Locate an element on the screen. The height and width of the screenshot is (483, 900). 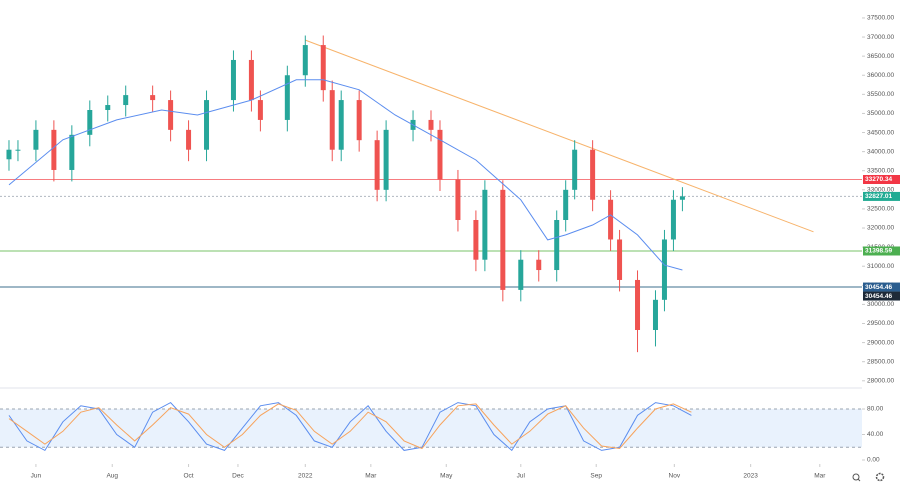
y-tick-label: 35500.00 is located at coordinates (880, 94).